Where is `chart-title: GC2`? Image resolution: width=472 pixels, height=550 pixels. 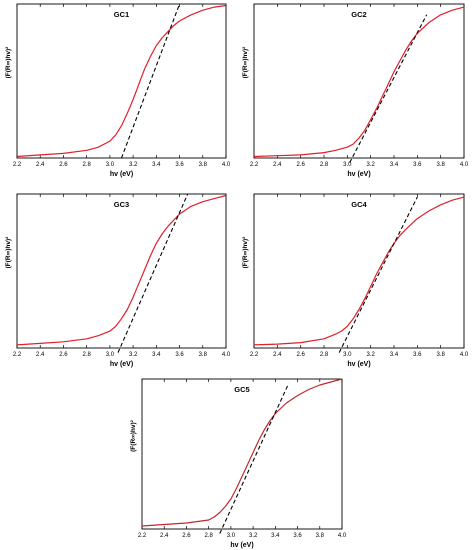 chart-title: GC2 is located at coordinates (358, 14).